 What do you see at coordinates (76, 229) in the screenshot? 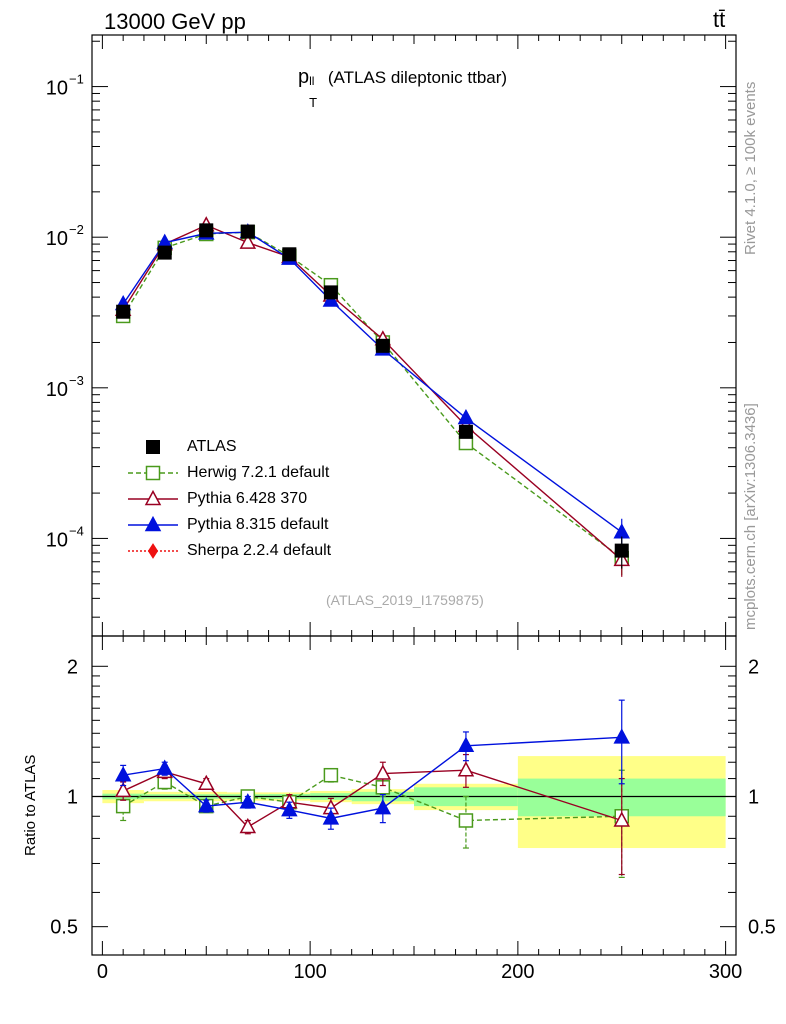
I see `y-tick-exponent-1: −2` at bounding box center [76, 229].